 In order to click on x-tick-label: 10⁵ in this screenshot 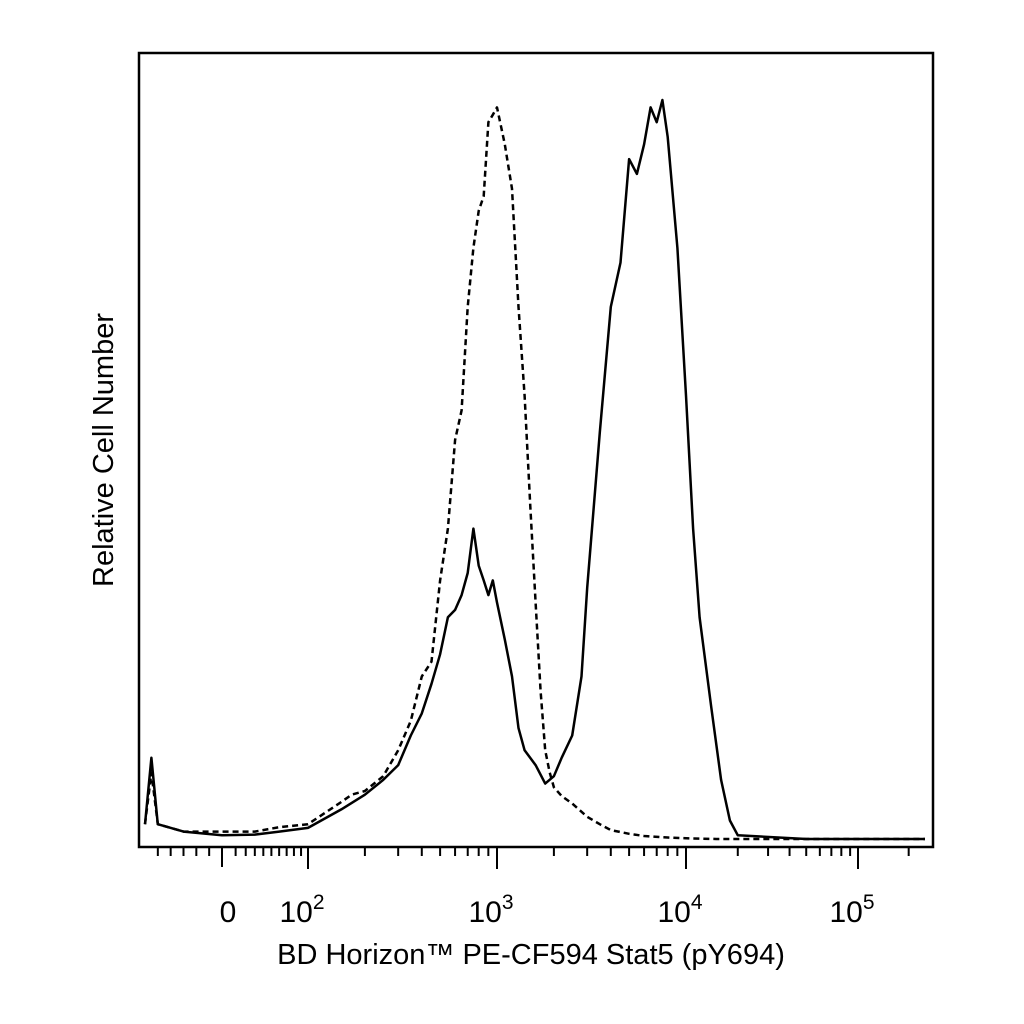, I will do `click(851, 910)`.